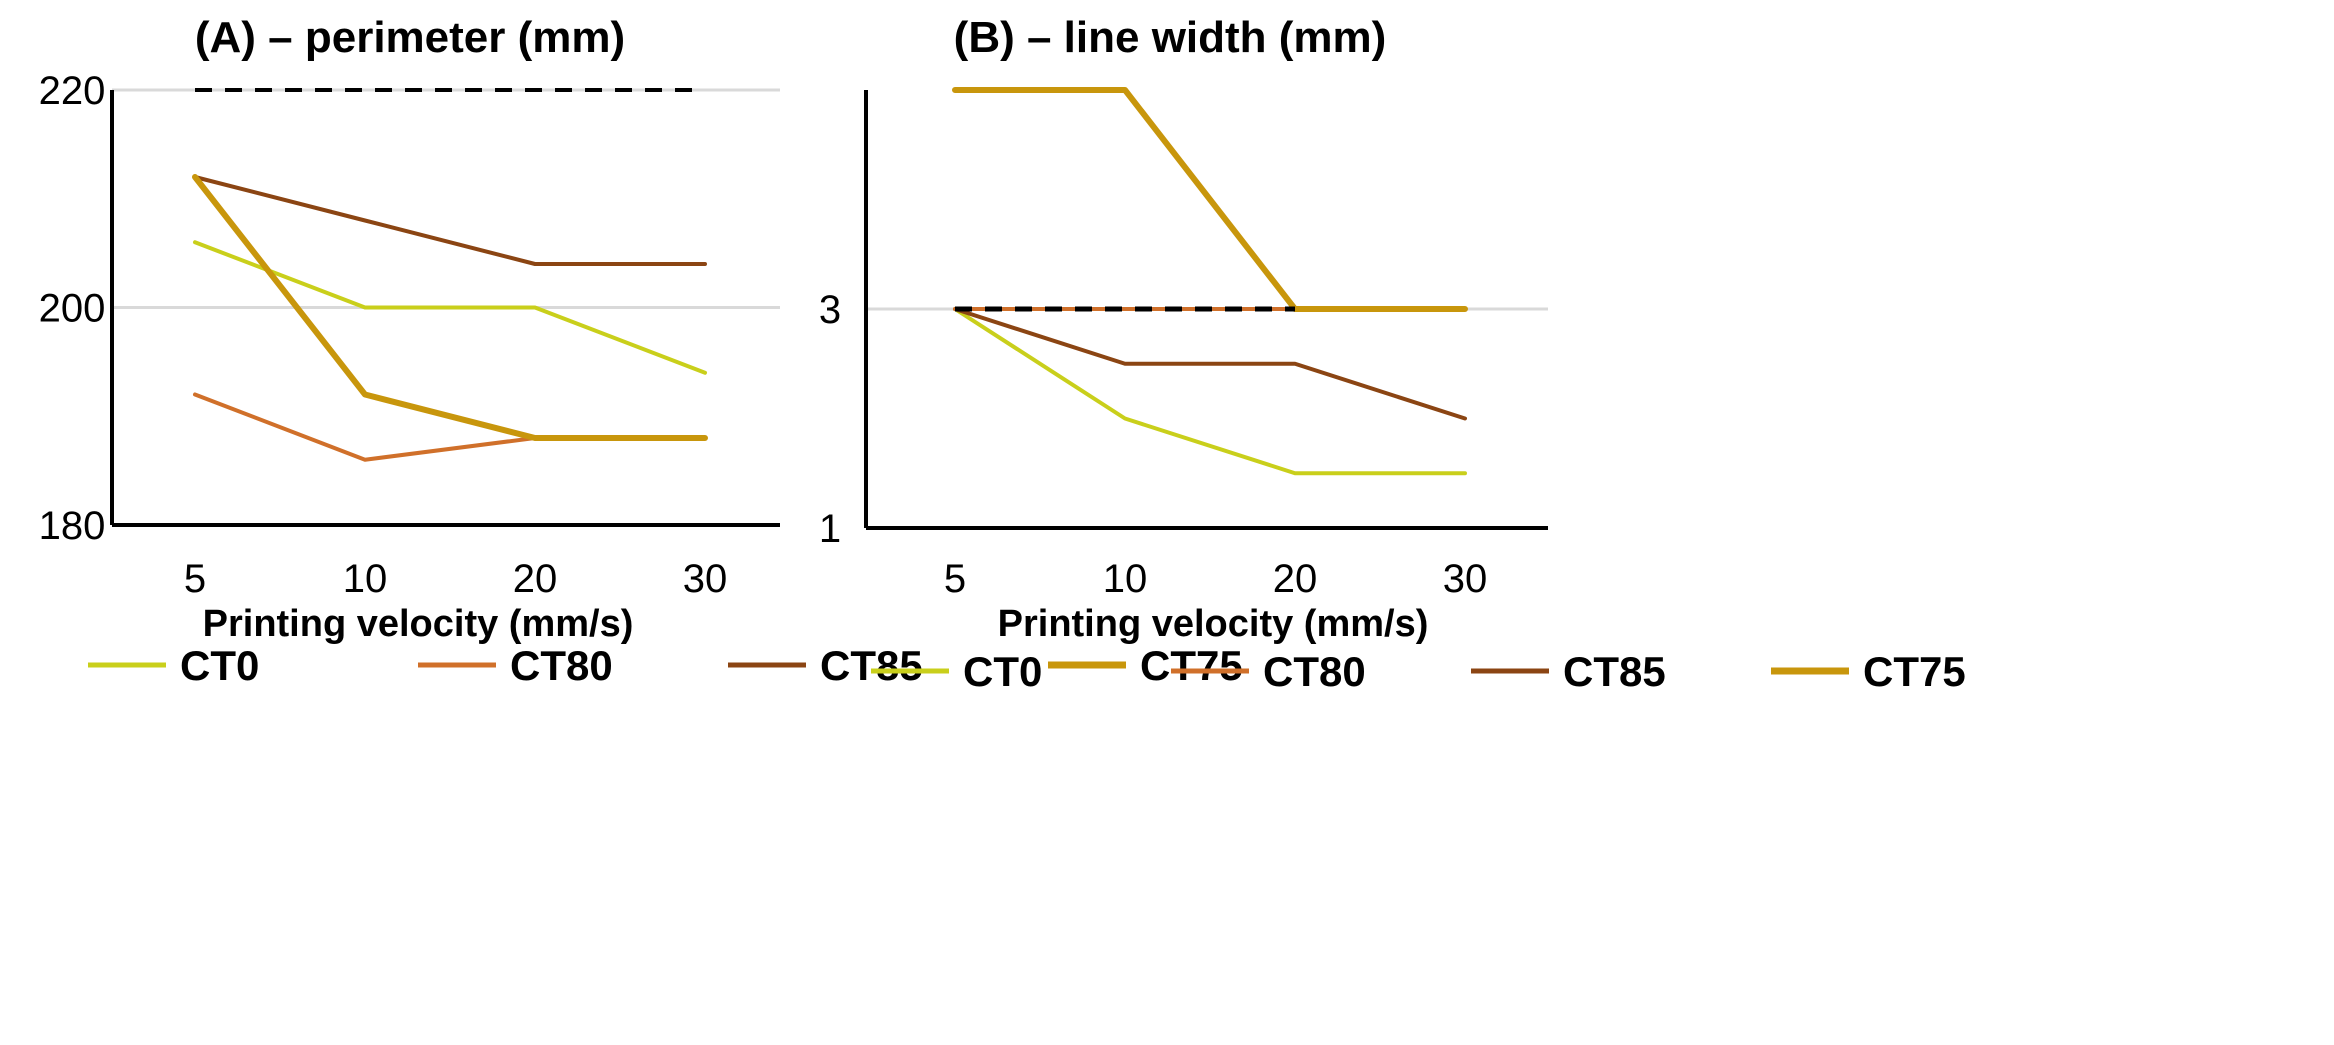  What do you see at coordinates (1170, 37) in the screenshot?
I see `chart-title: (B) – line width (mm)` at bounding box center [1170, 37].